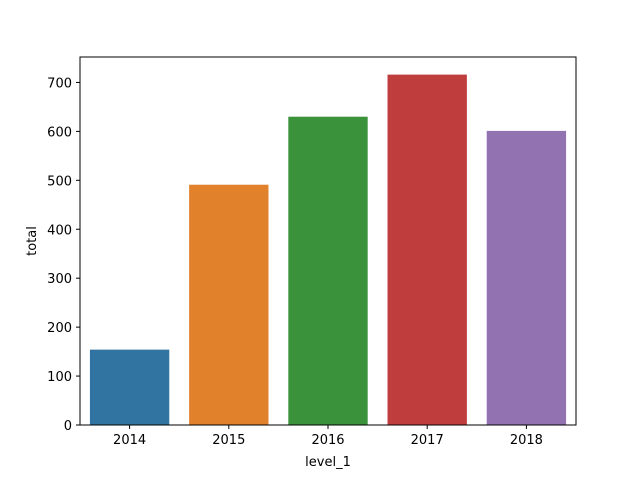  What do you see at coordinates (59, 377) in the screenshot?
I see `y-tick-label: 100` at bounding box center [59, 377].